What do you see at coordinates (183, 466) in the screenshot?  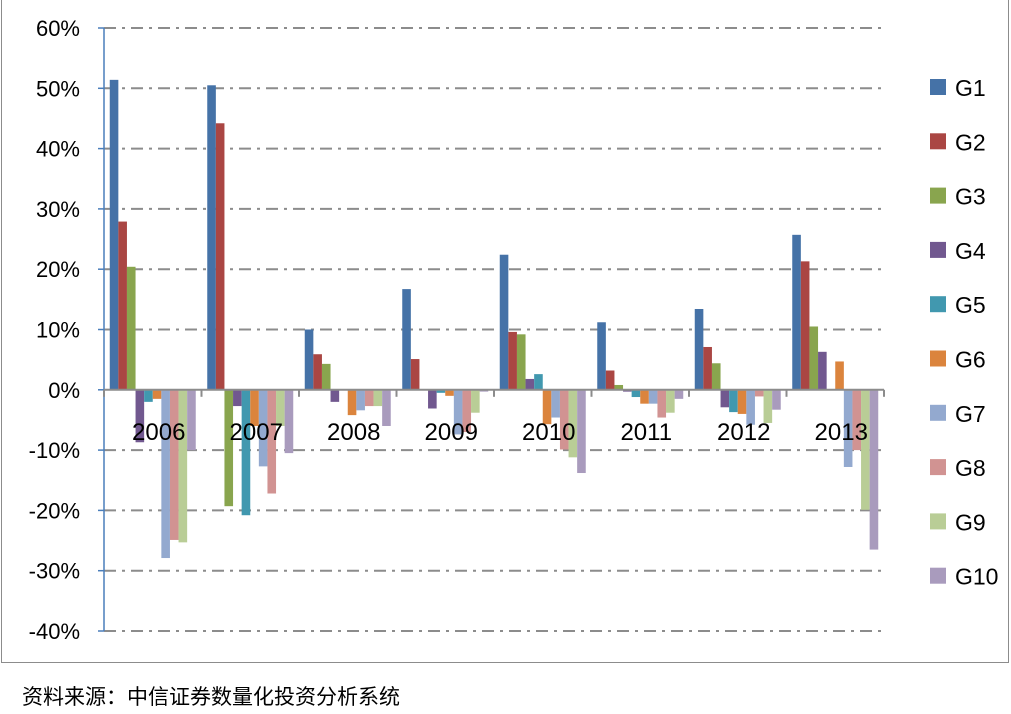 I see `bar-g9-2006` at bounding box center [183, 466].